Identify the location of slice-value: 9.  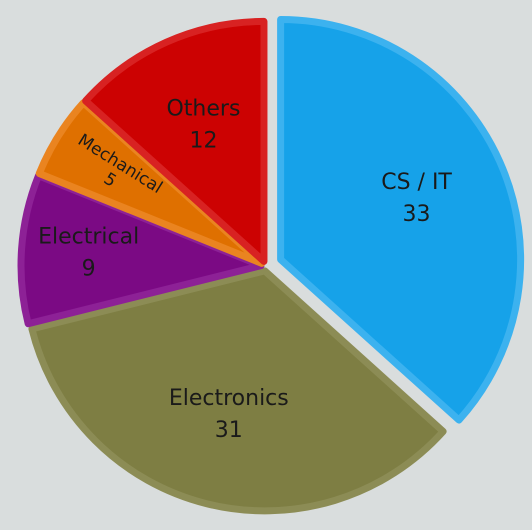
(89, 269).